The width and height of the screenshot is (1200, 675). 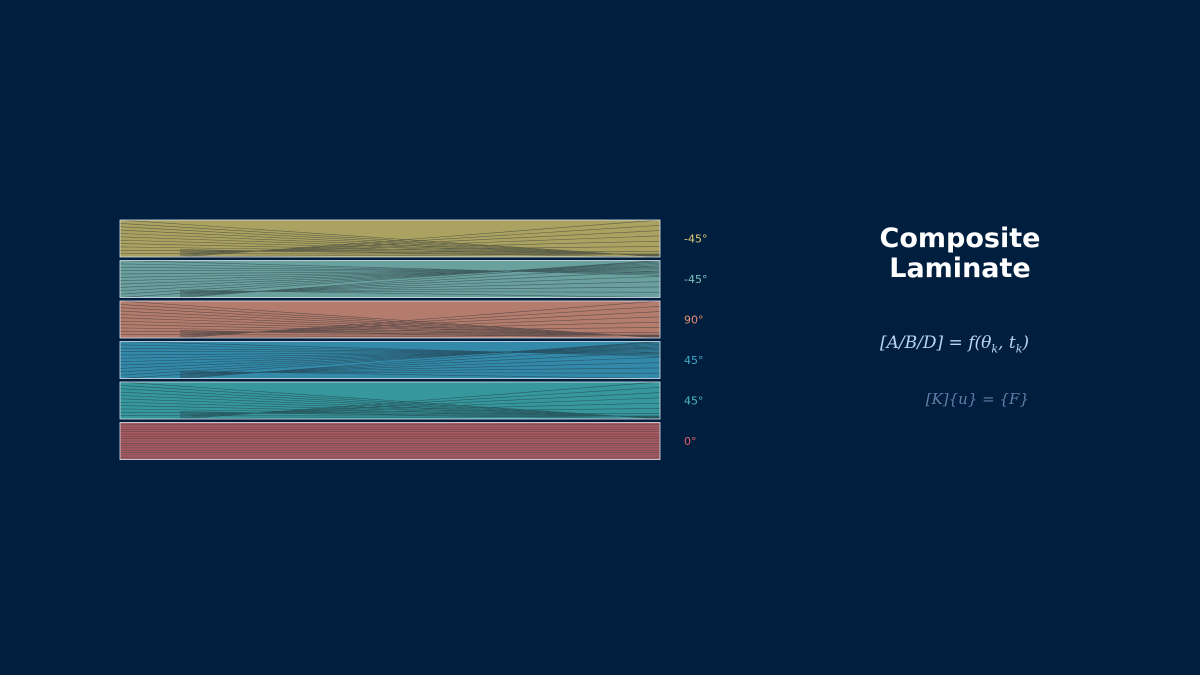 I want to click on ply-1: -45°, so click(x=413, y=279).